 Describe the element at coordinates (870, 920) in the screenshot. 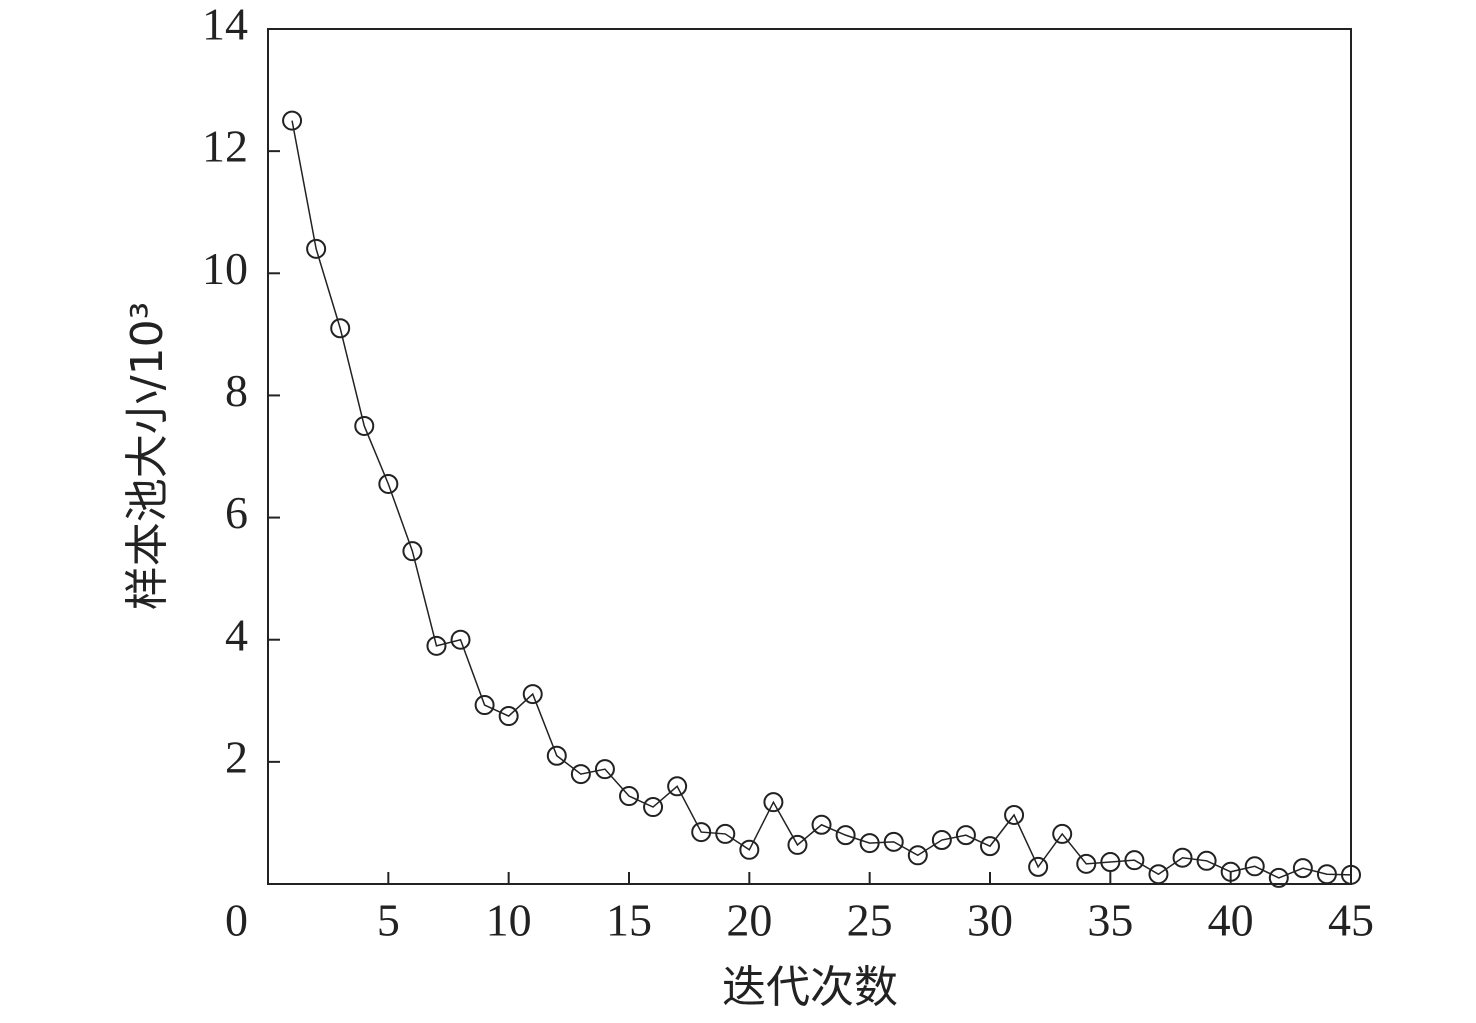

I see `x-tick-label: 25` at that location.